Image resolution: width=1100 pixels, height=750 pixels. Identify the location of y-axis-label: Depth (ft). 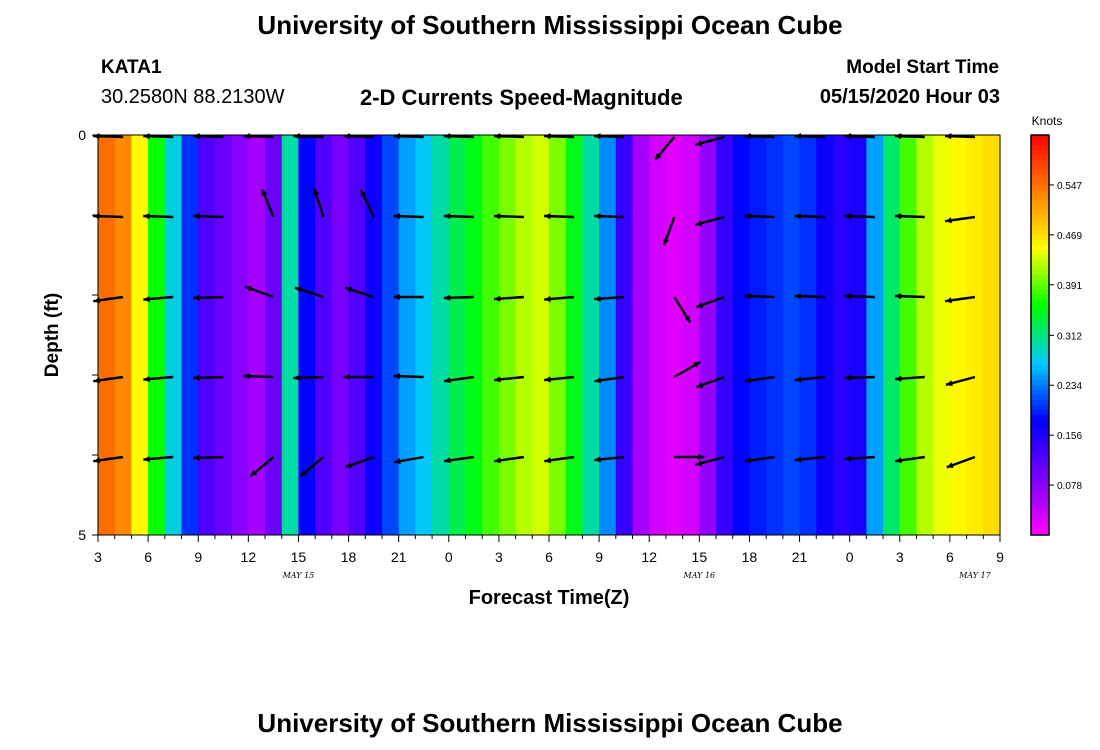
(52, 335).